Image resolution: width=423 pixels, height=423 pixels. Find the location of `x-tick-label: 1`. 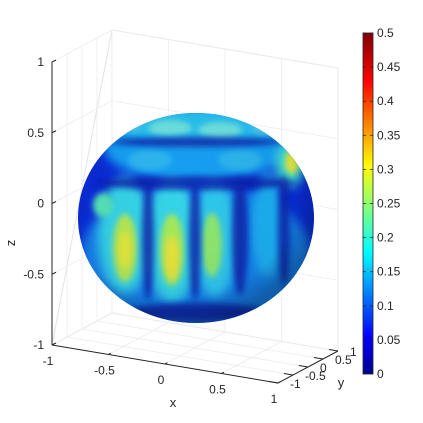

x-tick-label: 1 is located at coordinates (274, 399).